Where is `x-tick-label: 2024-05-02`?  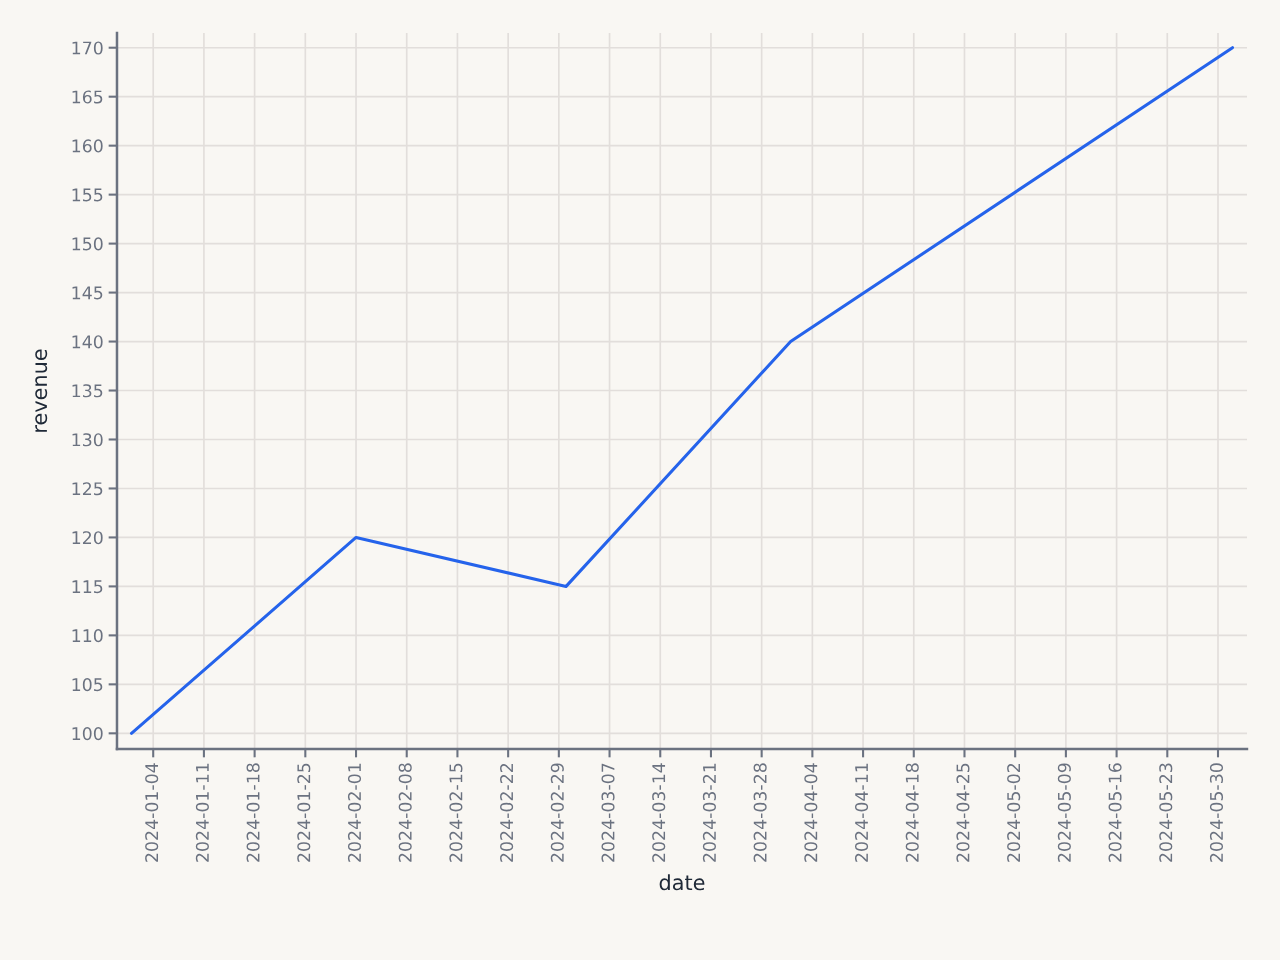
x-tick-label: 2024-05-02 is located at coordinates (1014, 812).